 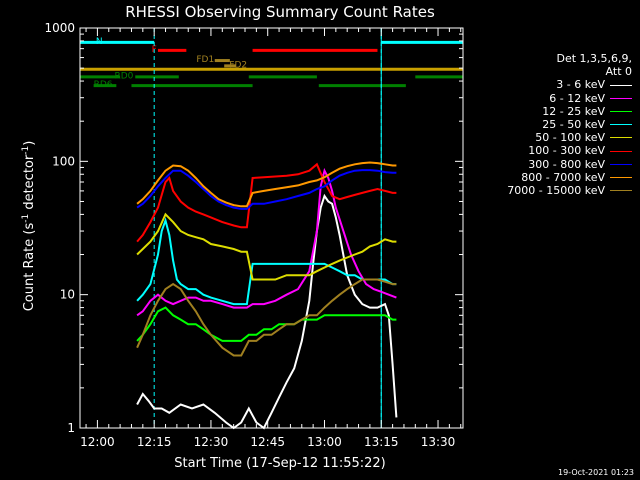 What do you see at coordinates (29, 226) in the screenshot?
I see `y-axis-label: Count Rate (s-1 detector-1)` at bounding box center [29, 226].